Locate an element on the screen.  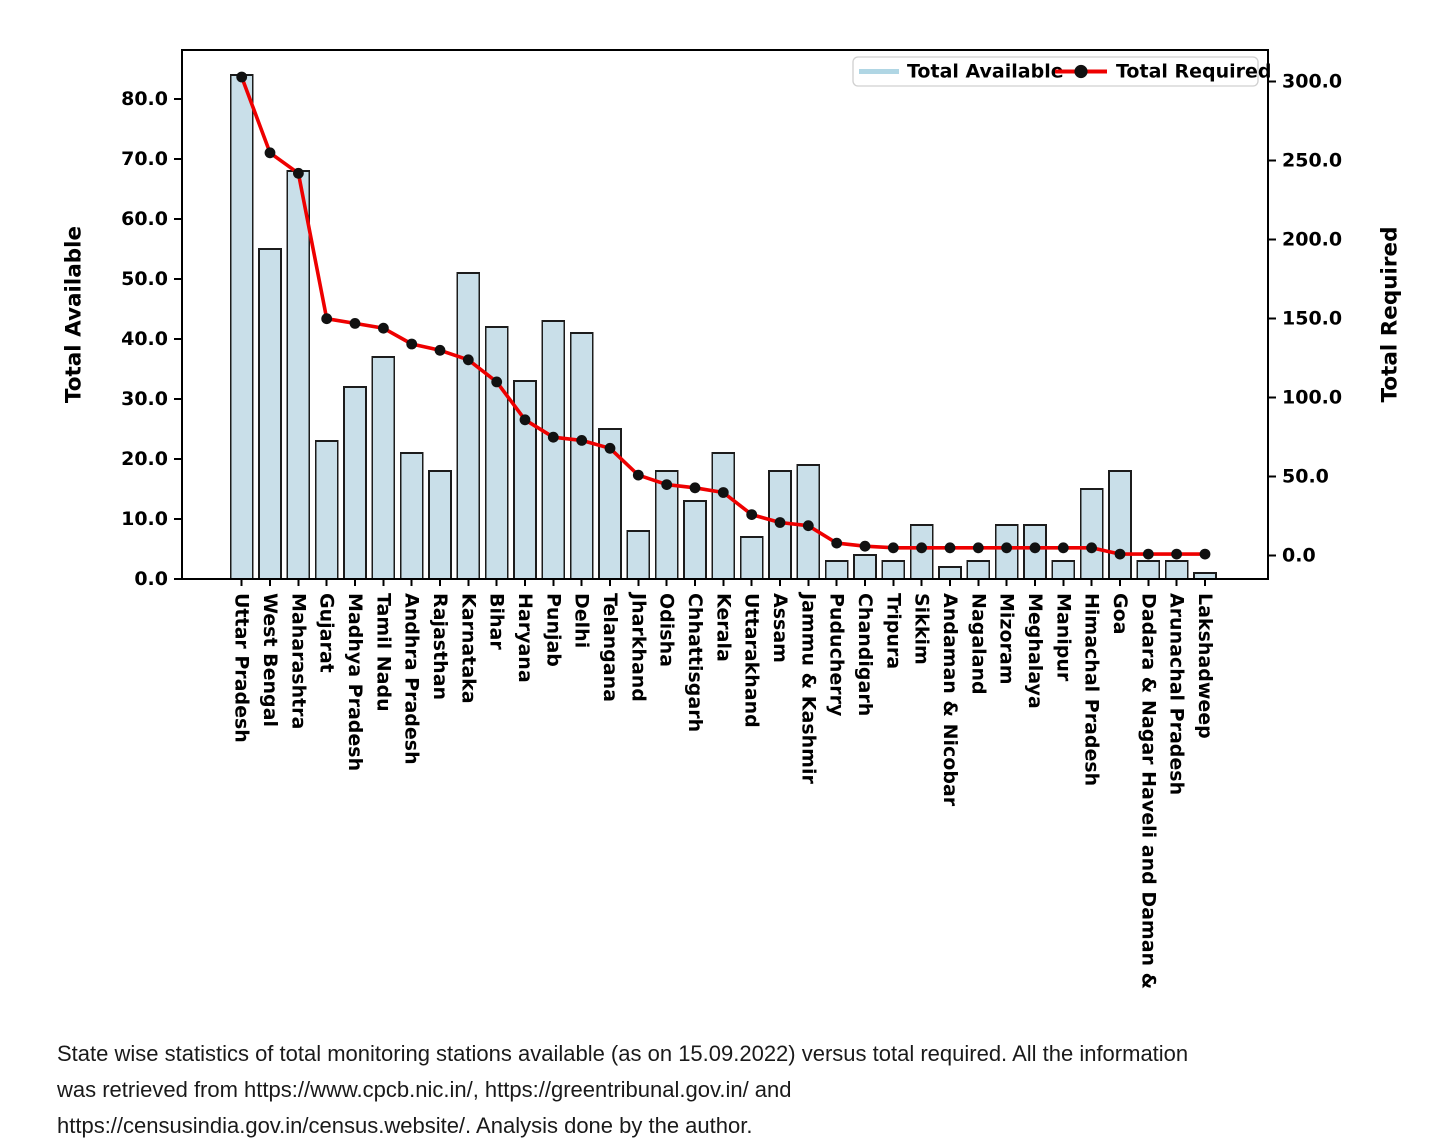
left-tick-label: 20.0 is located at coordinates (144, 459).